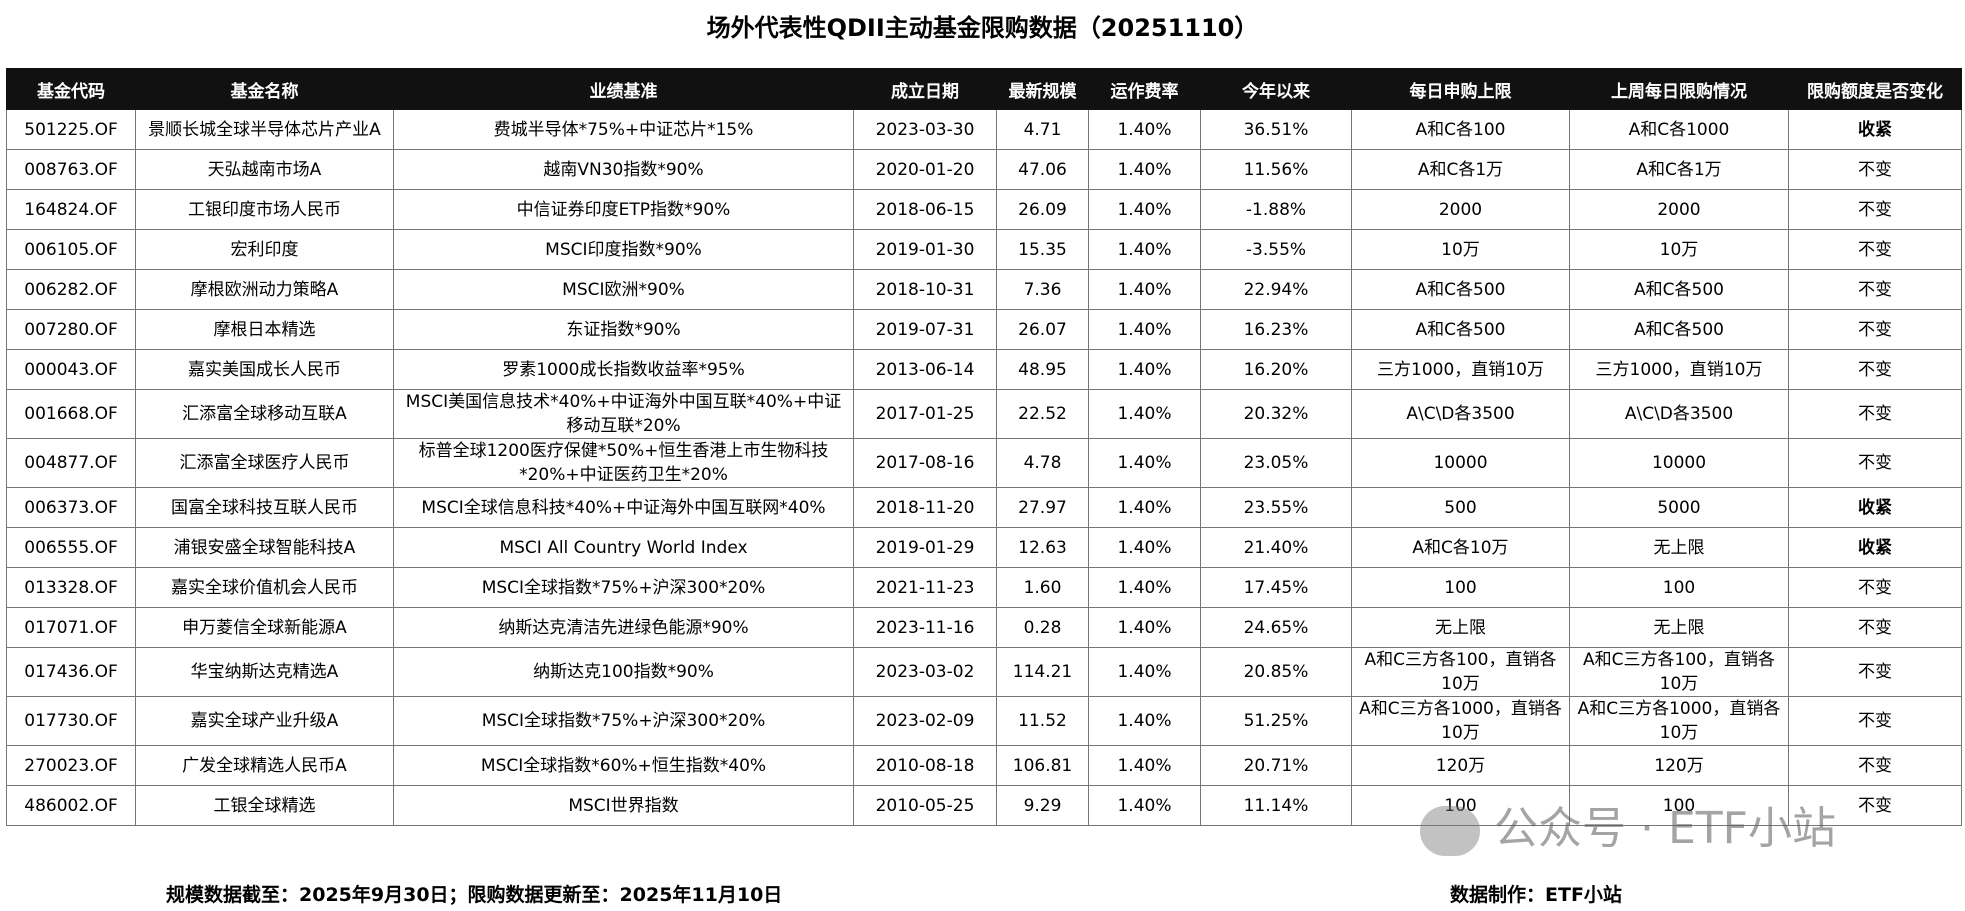  What do you see at coordinates (623, 414) in the screenshot?
I see `table-cell: MSCI美国信息技术*40%+中证海外中国互联*40%+中证移动互联*20%` at bounding box center [623, 414].